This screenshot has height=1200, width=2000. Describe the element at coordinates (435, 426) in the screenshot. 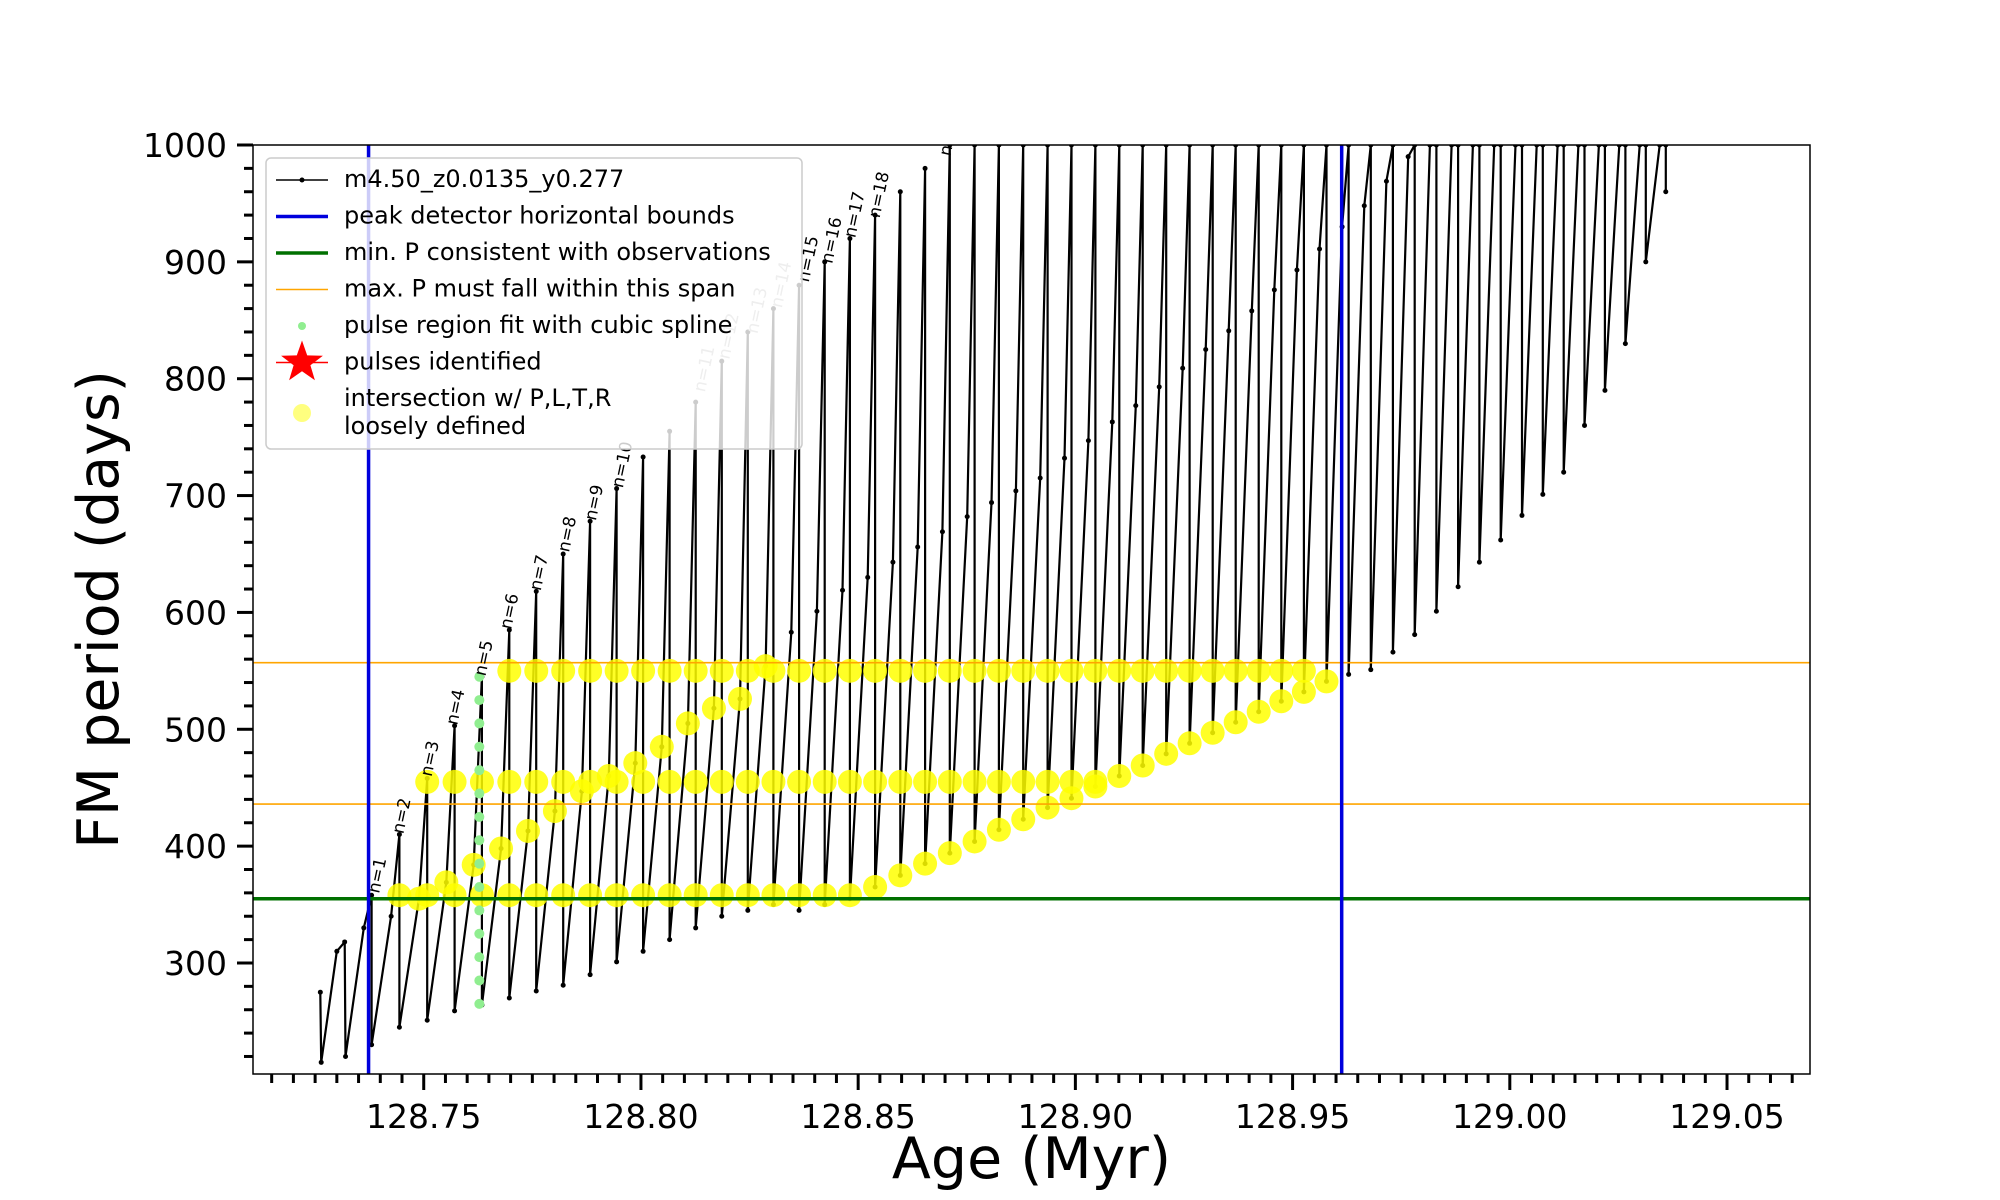

I see `legend-label: loosely defined` at that location.